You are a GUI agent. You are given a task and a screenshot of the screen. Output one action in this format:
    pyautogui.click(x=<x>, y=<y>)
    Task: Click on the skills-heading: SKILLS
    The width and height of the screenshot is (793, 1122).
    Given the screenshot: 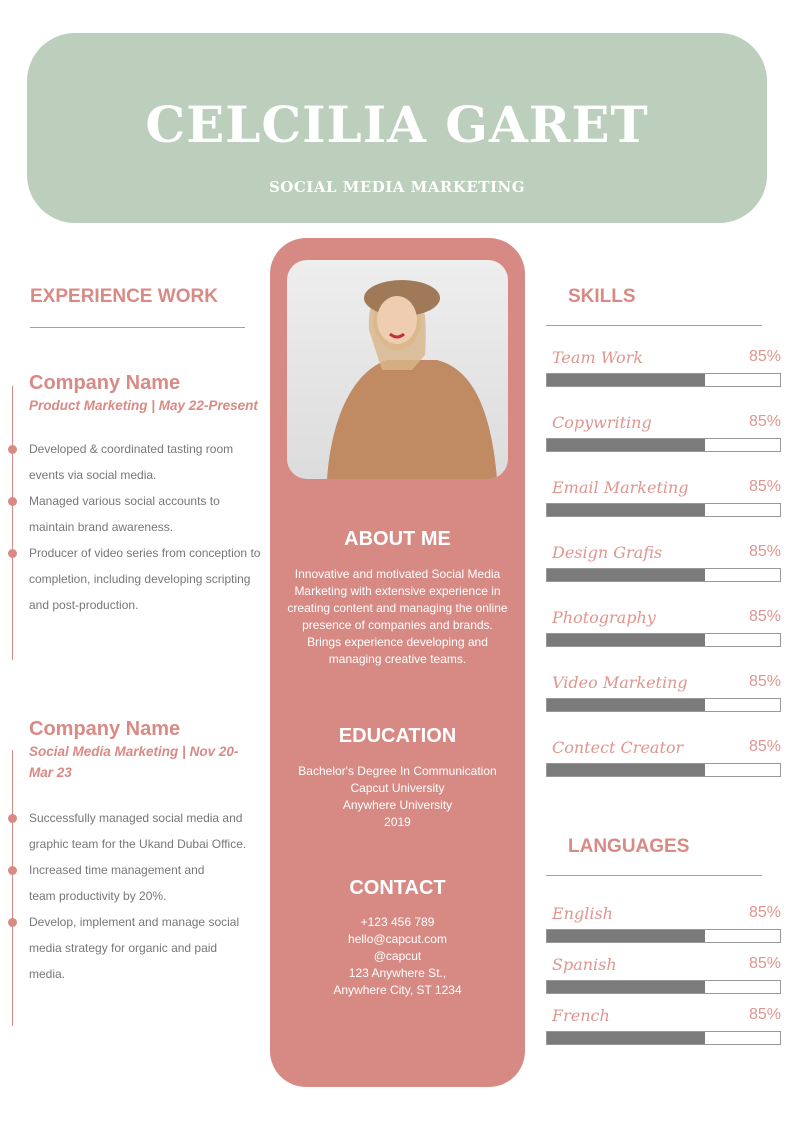 What is the action you would take?
    pyautogui.click(x=602, y=296)
    